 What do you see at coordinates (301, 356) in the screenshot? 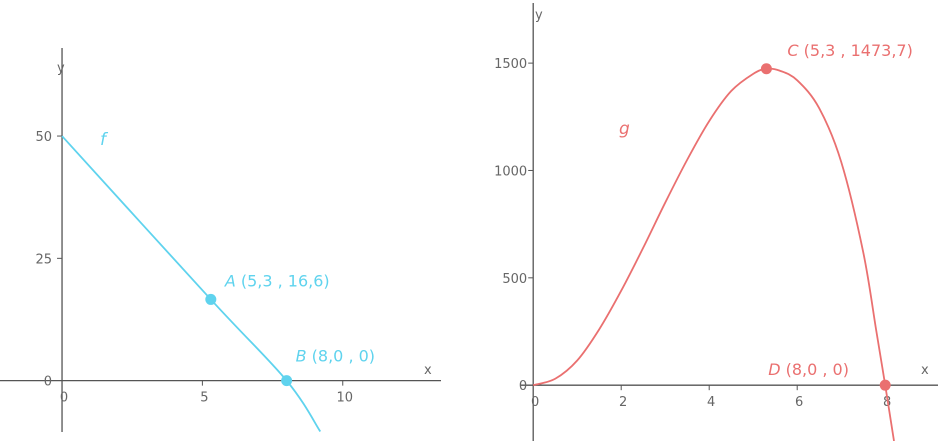
I see `point-name-B: B` at bounding box center [301, 356].